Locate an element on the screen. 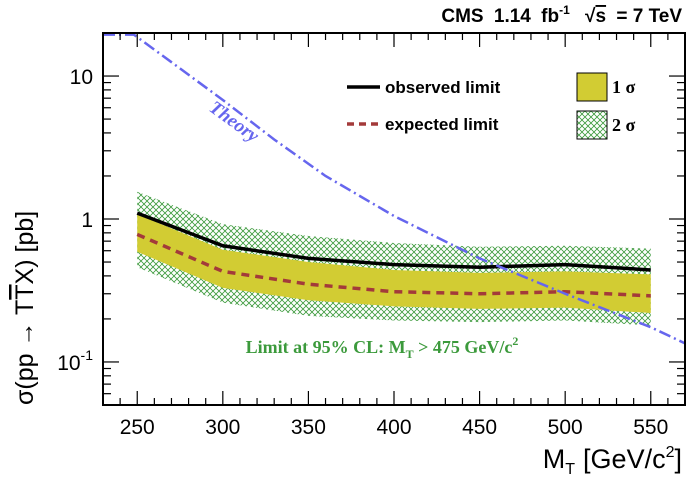 The image size is (687, 483). x-axis-label: MT [GeV/c2] is located at coordinates (612, 461).